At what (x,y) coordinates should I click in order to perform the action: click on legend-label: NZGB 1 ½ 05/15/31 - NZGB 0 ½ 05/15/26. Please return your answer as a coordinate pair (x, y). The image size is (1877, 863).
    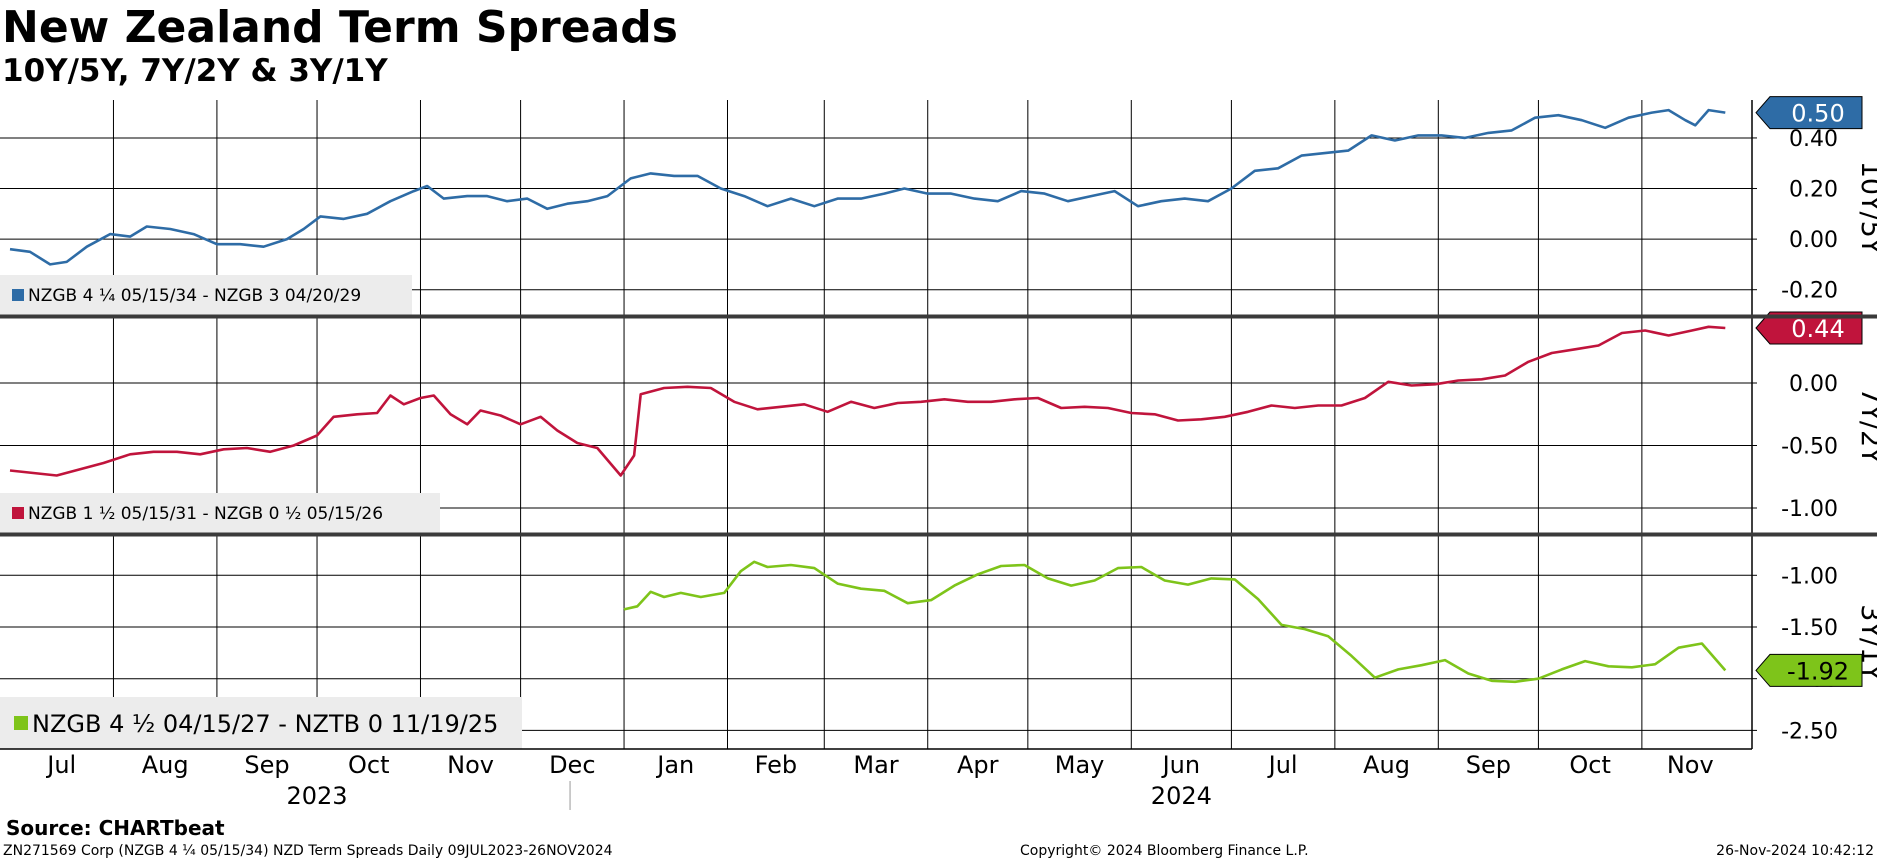
    Looking at the image, I should click on (205, 514).